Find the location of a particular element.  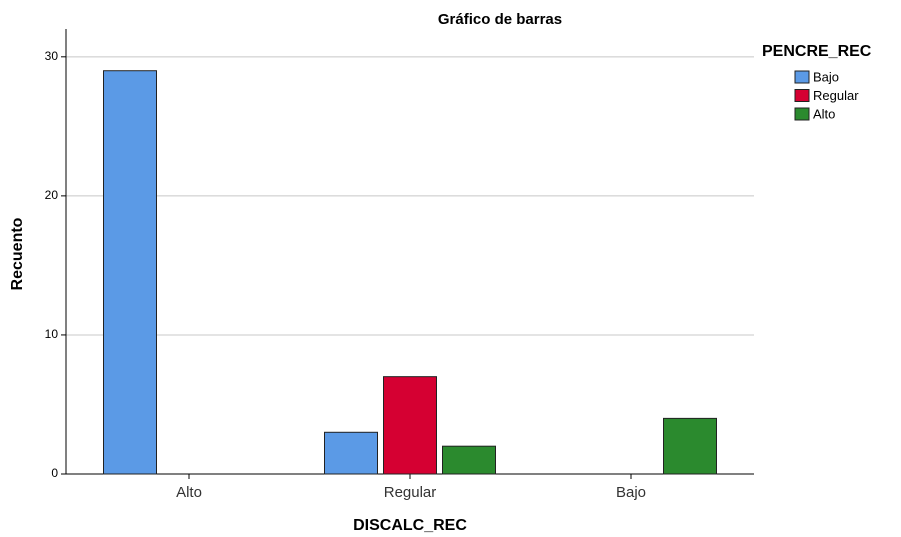

y-tick-label: 30 is located at coordinates (52, 56).